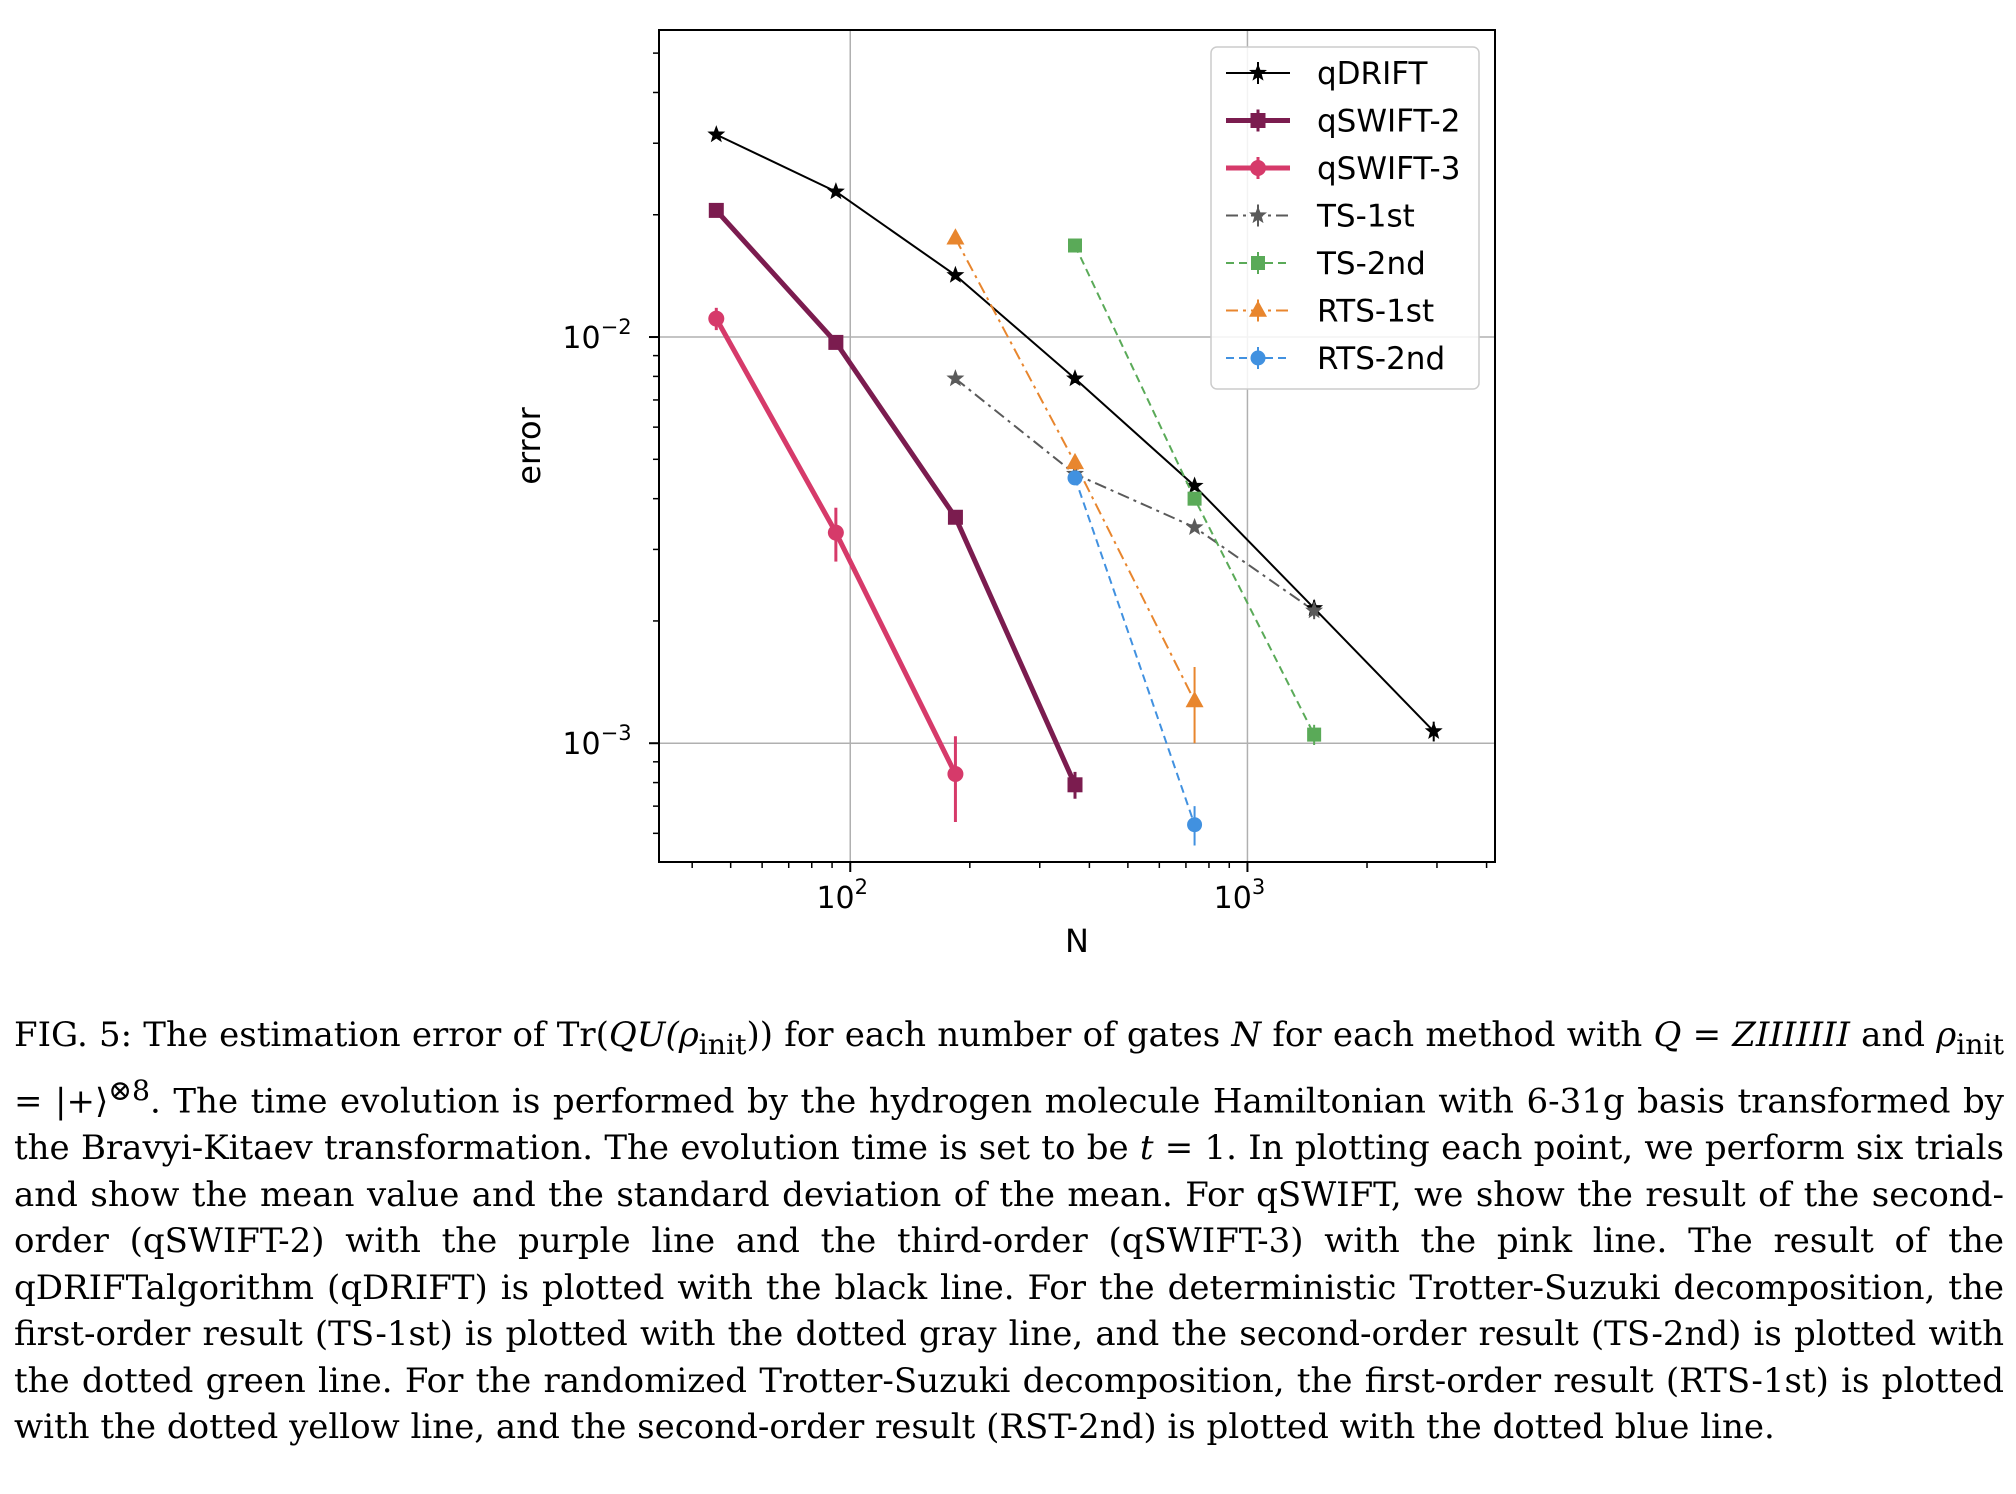 Image resolution: width=2016 pixels, height=1494 pixels. Describe the element at coordinates (370, 1035) in the screenshot. I see `caption-part: The estimation error of Tr(` at that location.